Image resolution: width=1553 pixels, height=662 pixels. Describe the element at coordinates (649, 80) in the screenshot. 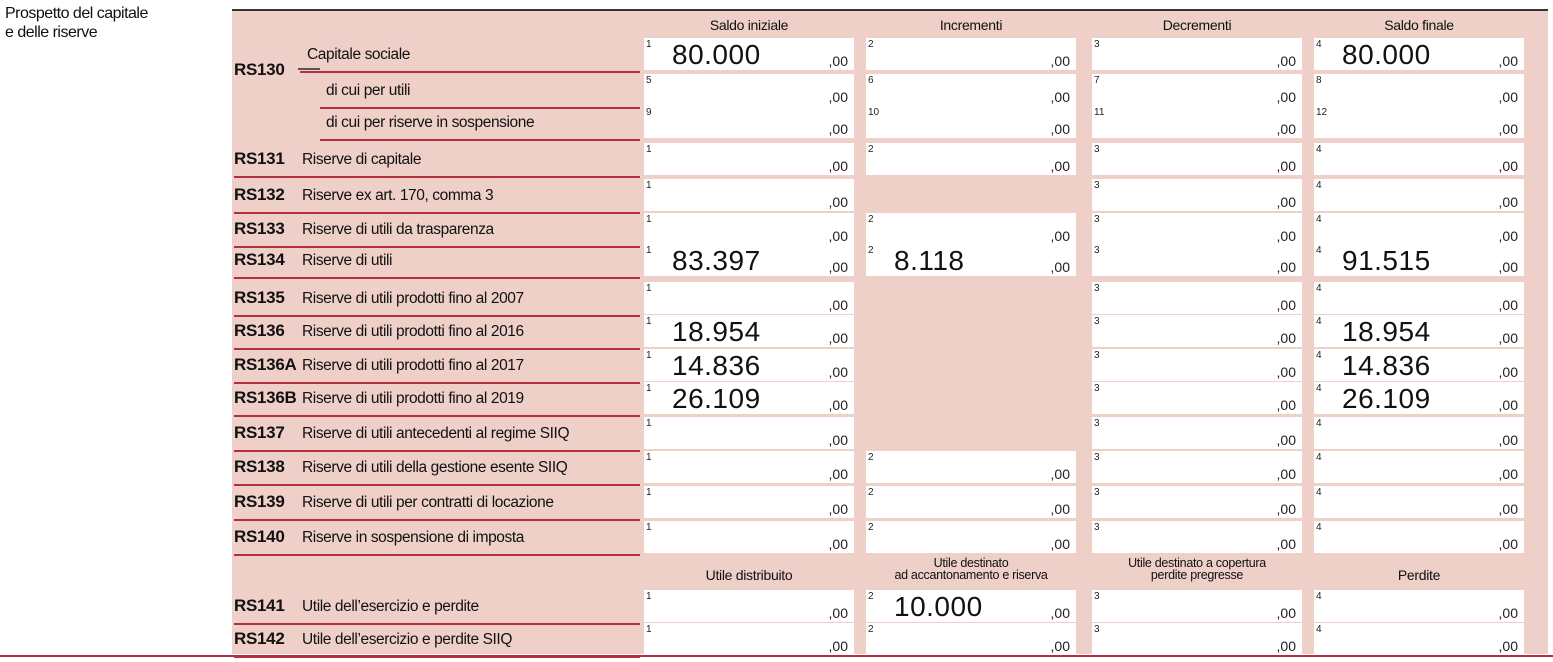

I see `field-number: 5` at that location.